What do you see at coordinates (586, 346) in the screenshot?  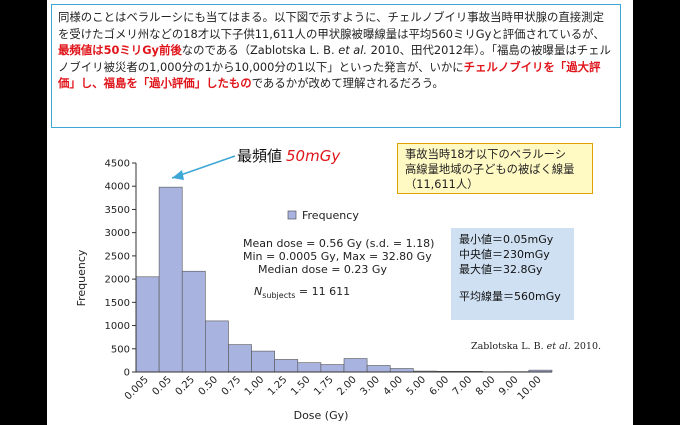 I see `citation-year: 2010.` at bounding box center [586, 346].